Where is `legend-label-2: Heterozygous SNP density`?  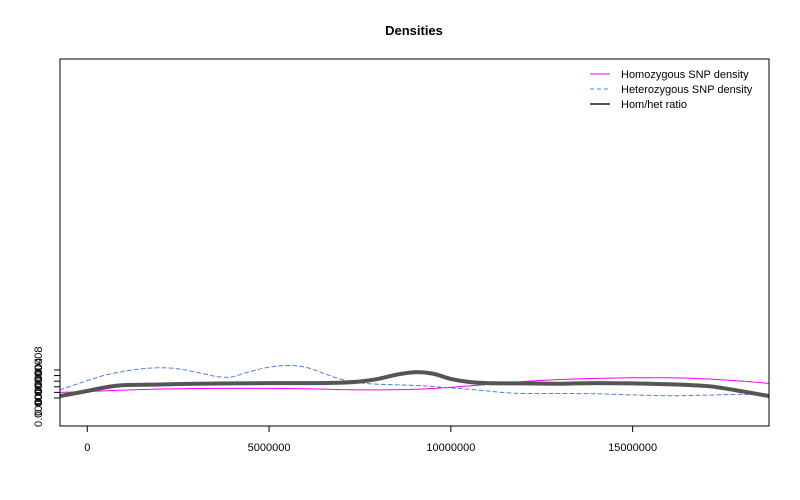 legend-label-2: Heterozygous SNP density is located at coordinates (687, 90).